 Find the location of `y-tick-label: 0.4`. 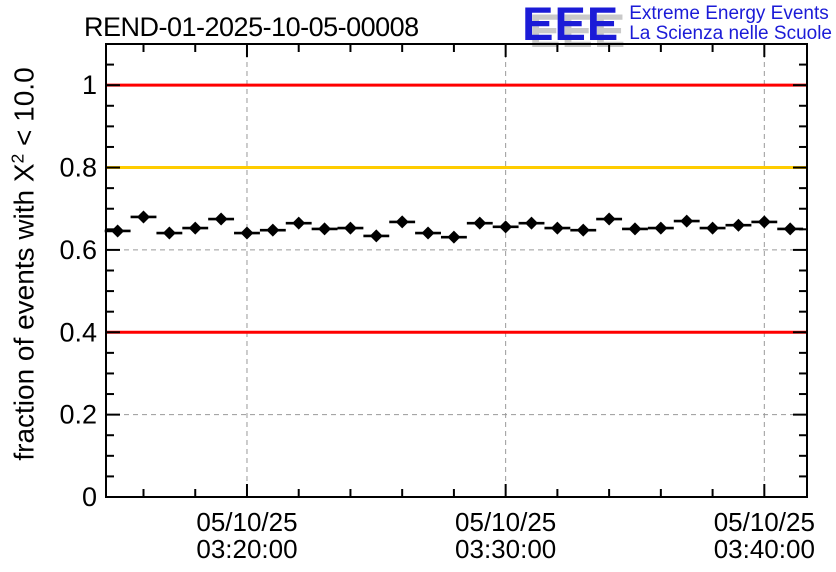

y-tick-label: 0.4 is located at coordinates (78, 332).